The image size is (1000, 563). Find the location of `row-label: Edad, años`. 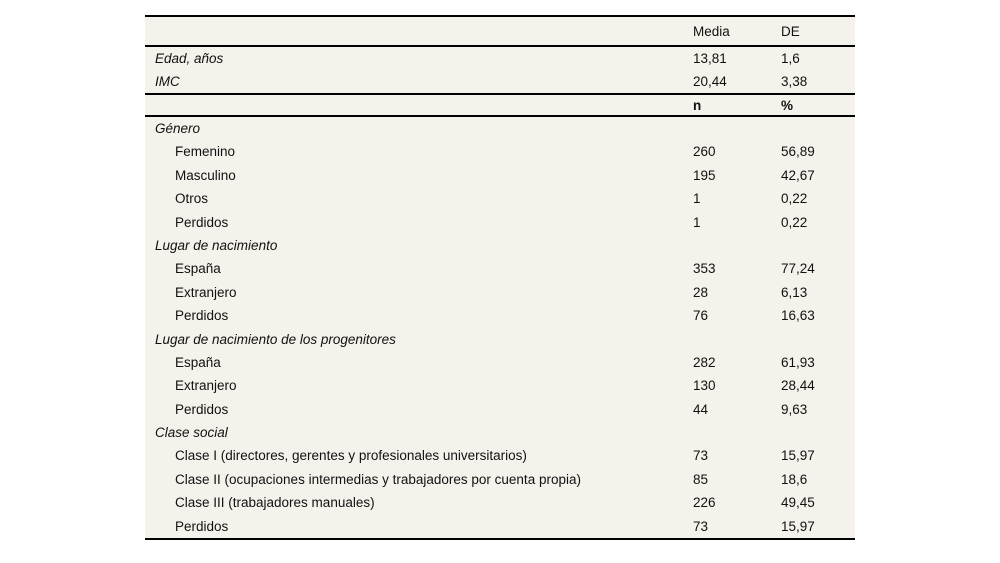

row-label: Edad, años is located at coordinates (189, 58).